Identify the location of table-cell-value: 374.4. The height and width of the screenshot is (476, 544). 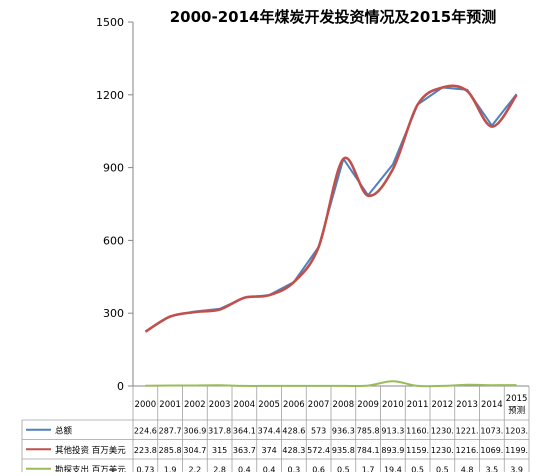
(269, 430).